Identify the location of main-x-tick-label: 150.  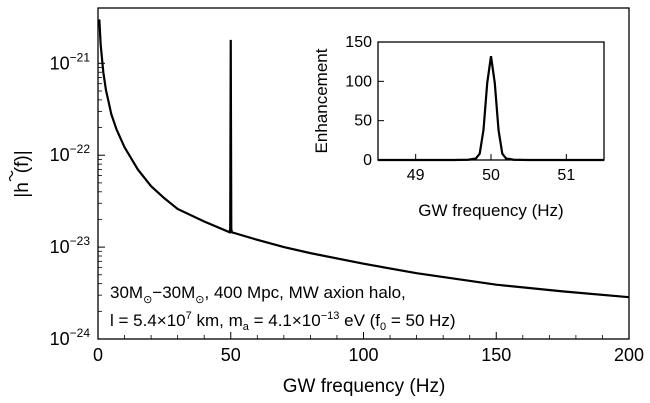
(496, 355).